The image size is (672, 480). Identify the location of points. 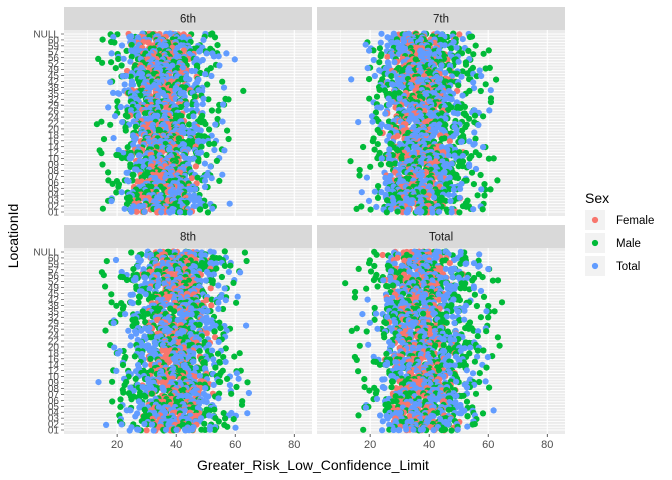
(170, 123).